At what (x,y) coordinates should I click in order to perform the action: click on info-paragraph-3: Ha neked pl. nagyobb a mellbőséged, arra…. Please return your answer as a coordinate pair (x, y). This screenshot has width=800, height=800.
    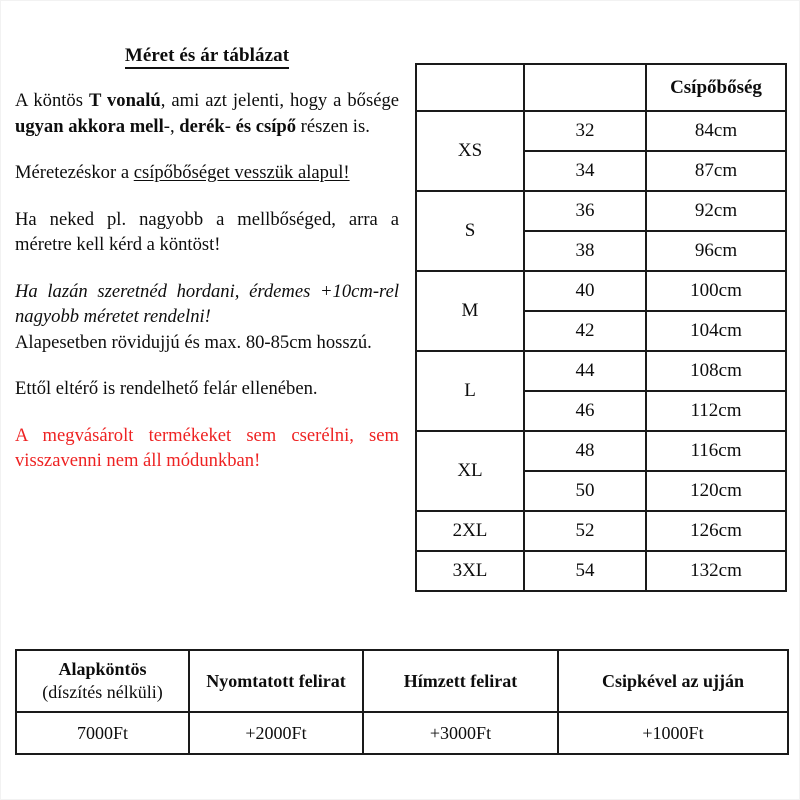
    Looking at the image, I should click on (207, 232).